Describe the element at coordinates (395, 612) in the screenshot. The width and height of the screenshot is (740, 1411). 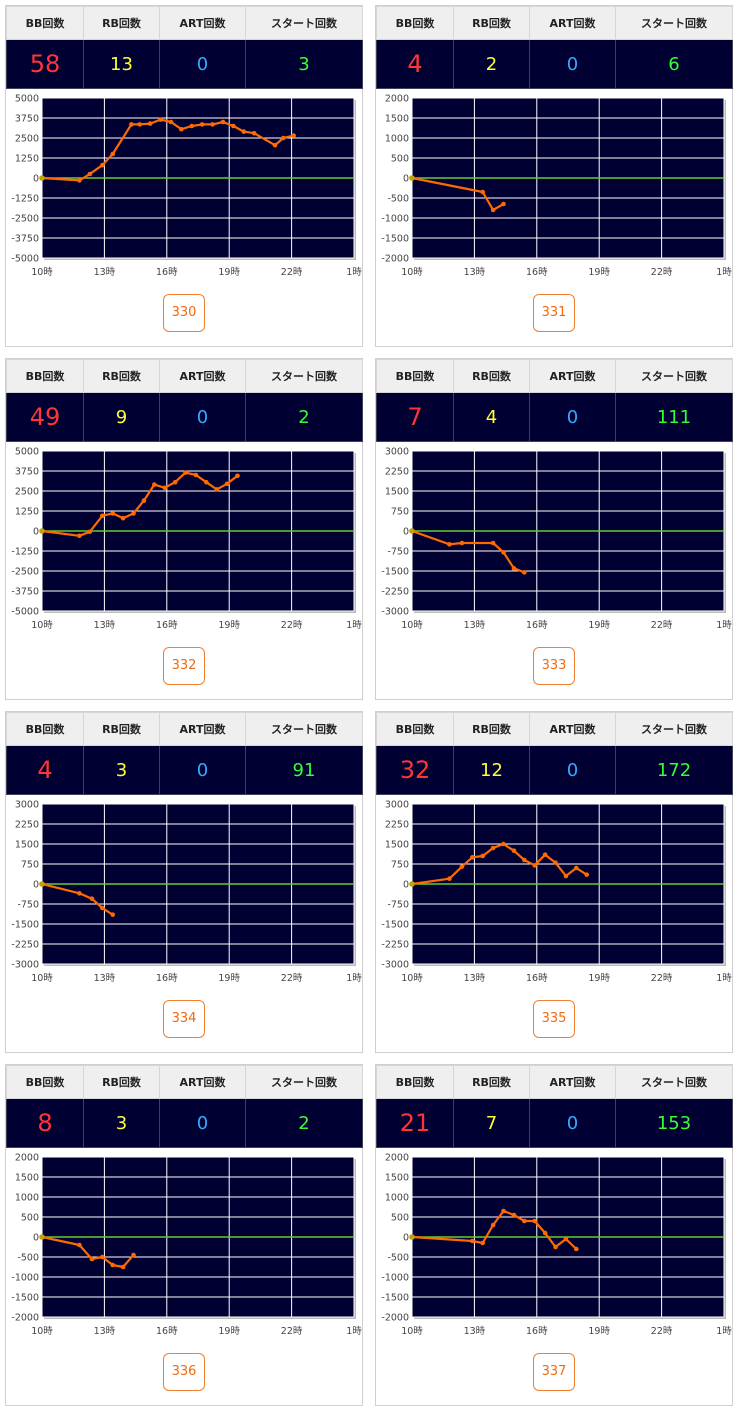
I see `y-tick-label: -3000` at that location.